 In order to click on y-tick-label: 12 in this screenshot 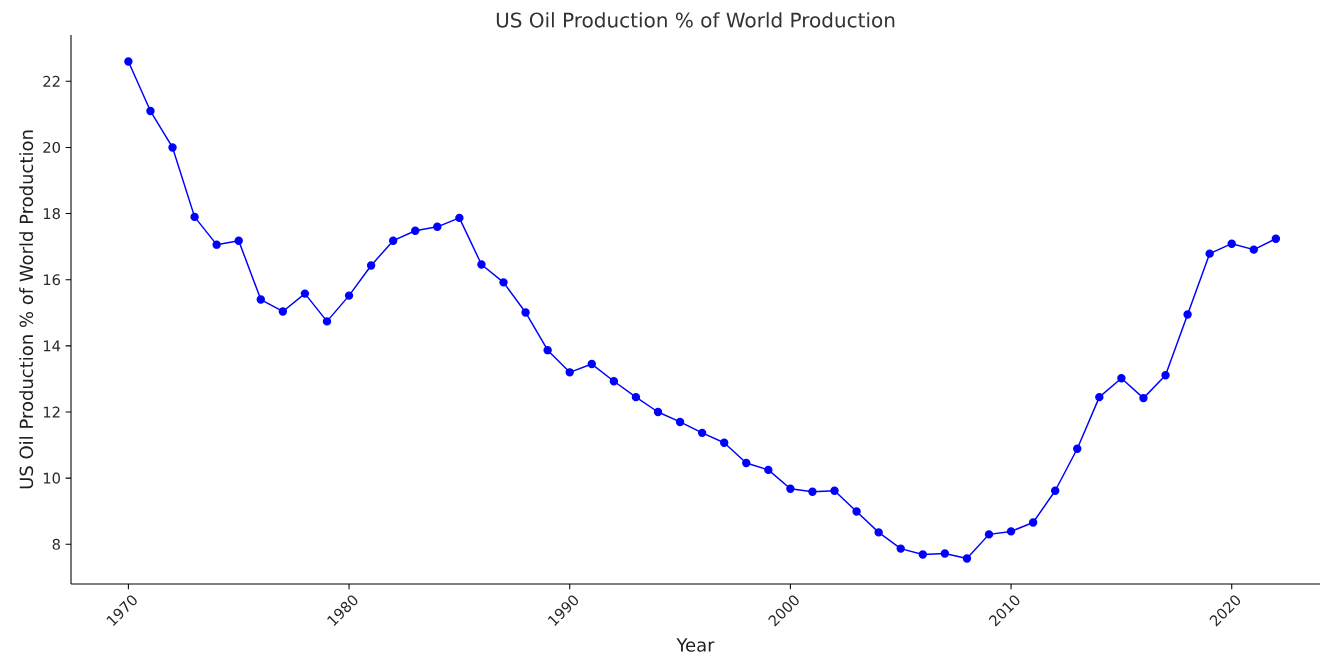, I will do `click(51, 412)`.